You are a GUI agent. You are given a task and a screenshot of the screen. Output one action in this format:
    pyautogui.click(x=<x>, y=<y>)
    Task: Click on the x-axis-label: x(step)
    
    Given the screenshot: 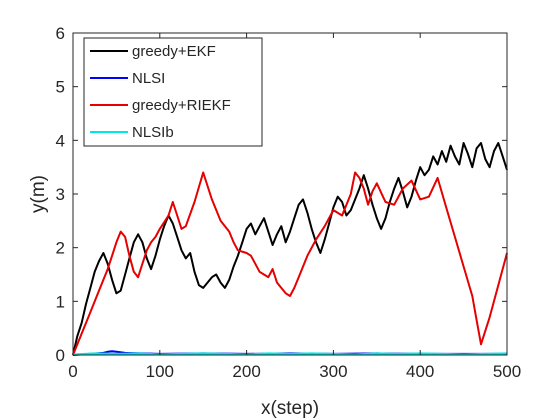 What is the action you would take?
    pyautogui.click(x=290, y=408)
    